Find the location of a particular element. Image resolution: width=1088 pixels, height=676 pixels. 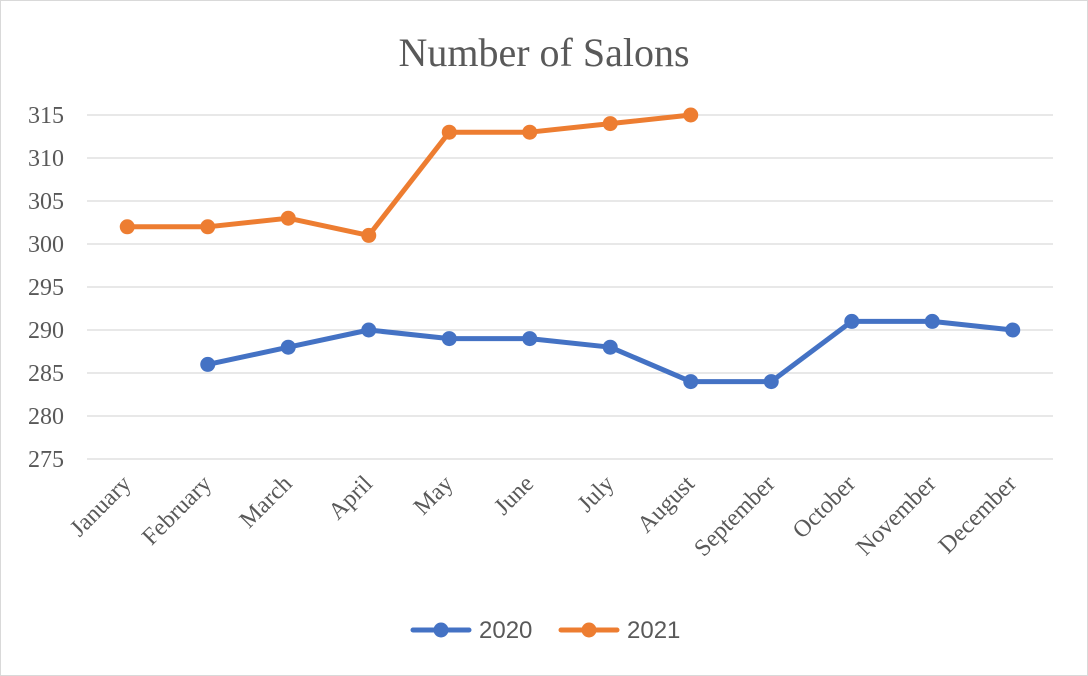

y-tick-label: 275 is located at coordinates (46, 460).